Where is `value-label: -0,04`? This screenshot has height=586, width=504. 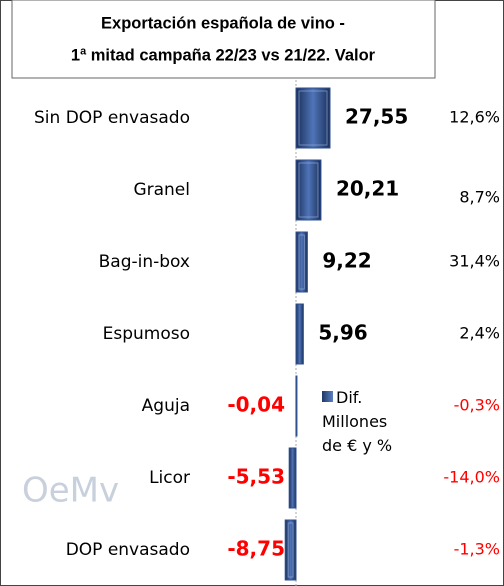
value-label: -0,04 is located at coordinates (256, 405).